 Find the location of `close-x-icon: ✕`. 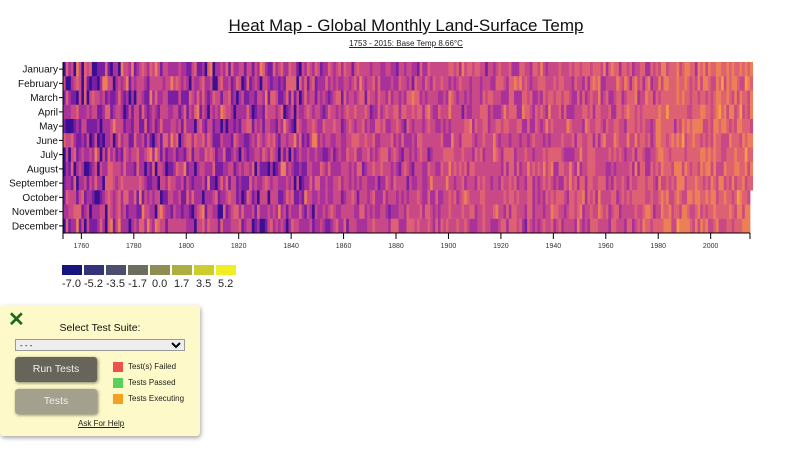

close-x-icon: ✕ is located at coordinates (16, 320).